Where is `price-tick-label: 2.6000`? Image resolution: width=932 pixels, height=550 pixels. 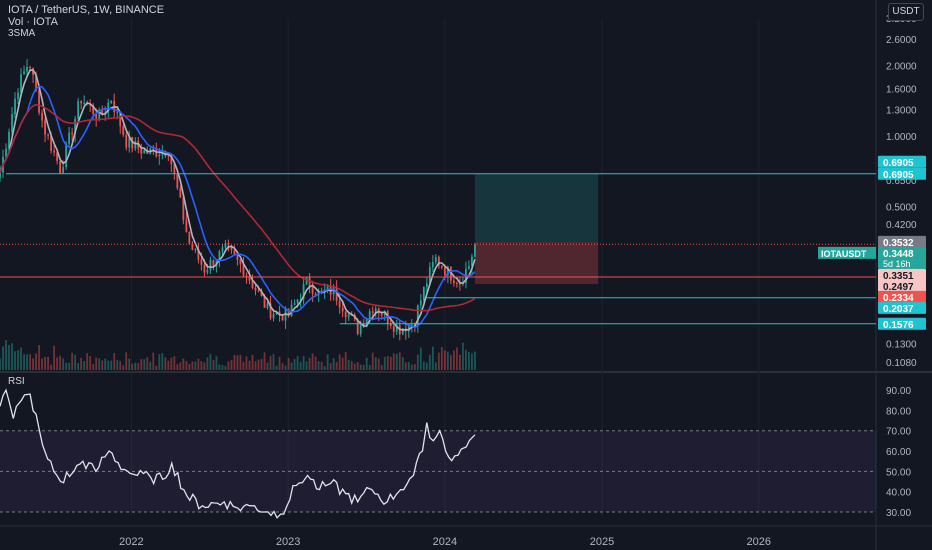 price-tick-label: 2.6000 is located at coordinates (901, 40).